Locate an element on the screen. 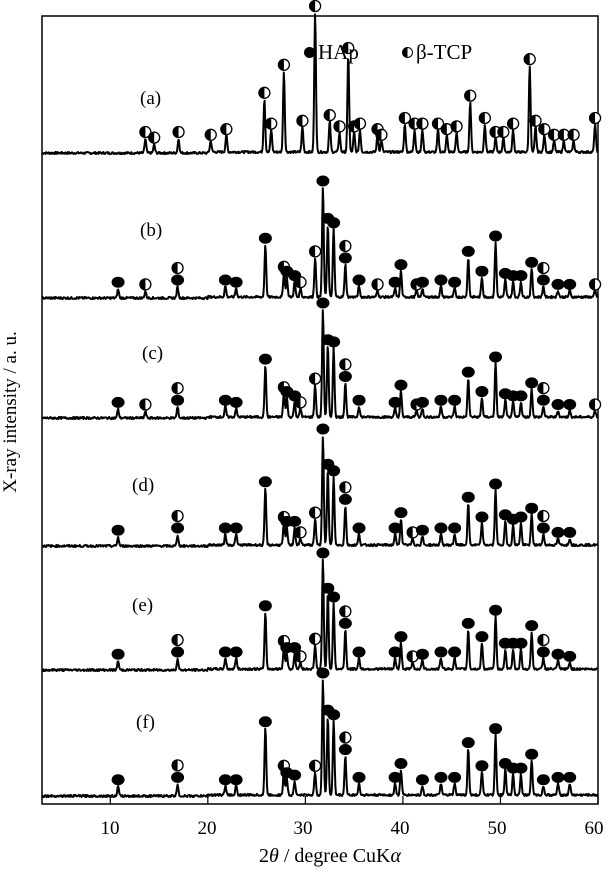  panel-label-f: (f) is located at coordinates (145, 722).